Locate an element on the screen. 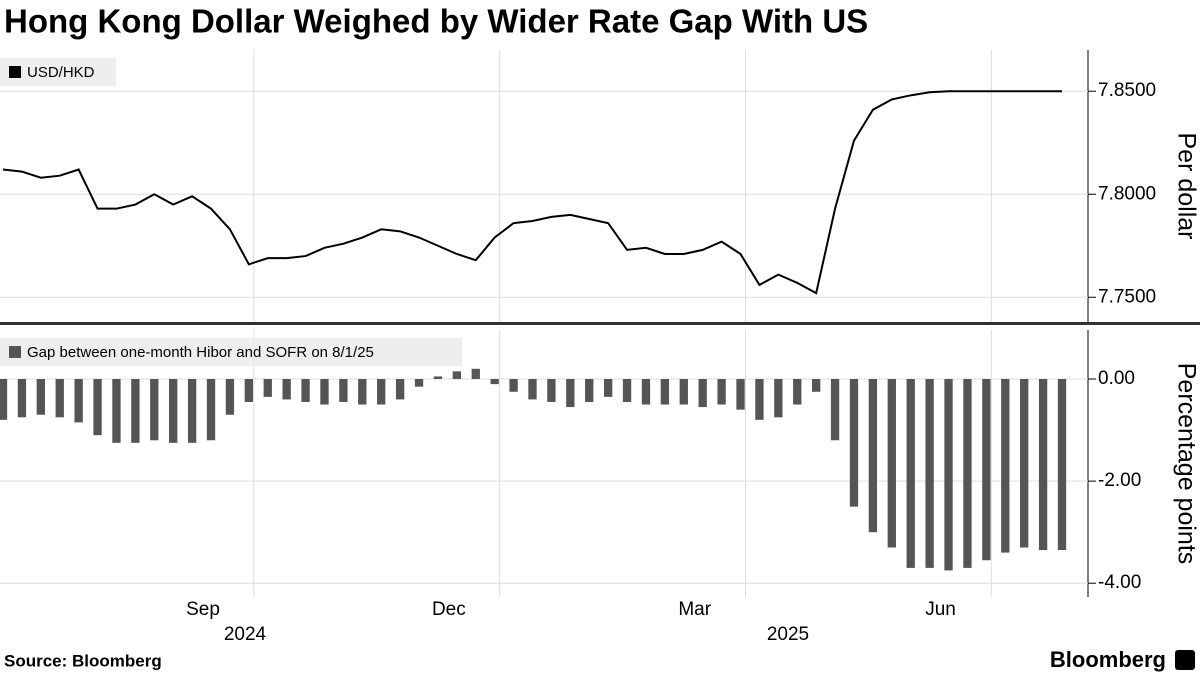 The image size is (1200, 680). legend-box is located at coordinates (231, 352).